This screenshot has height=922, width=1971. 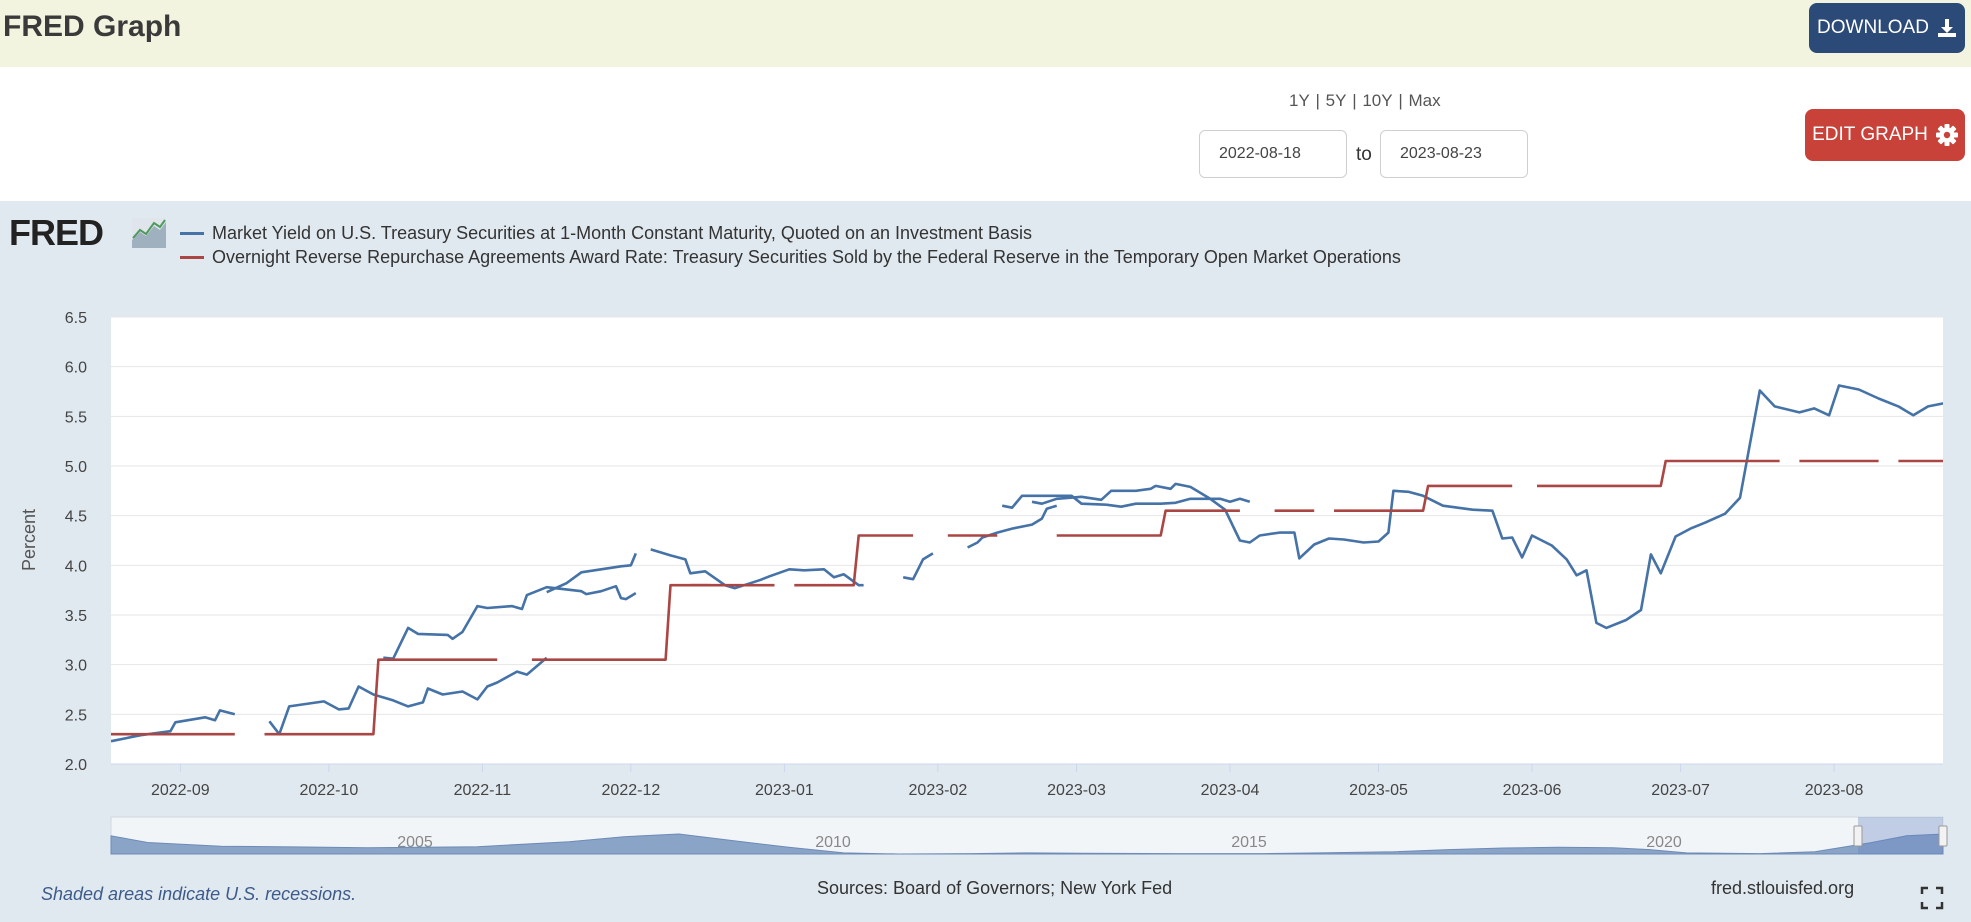 I want to click on range-max: Max, so click(x=1424, y=100).